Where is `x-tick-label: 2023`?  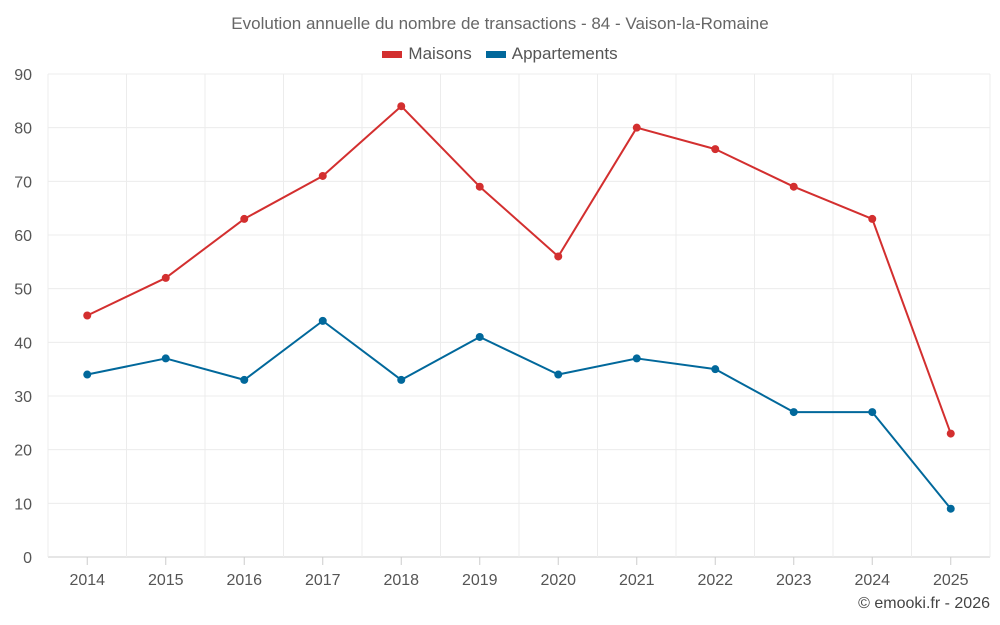
x-tick-label: 2023 is located at coordinates (794, 580).